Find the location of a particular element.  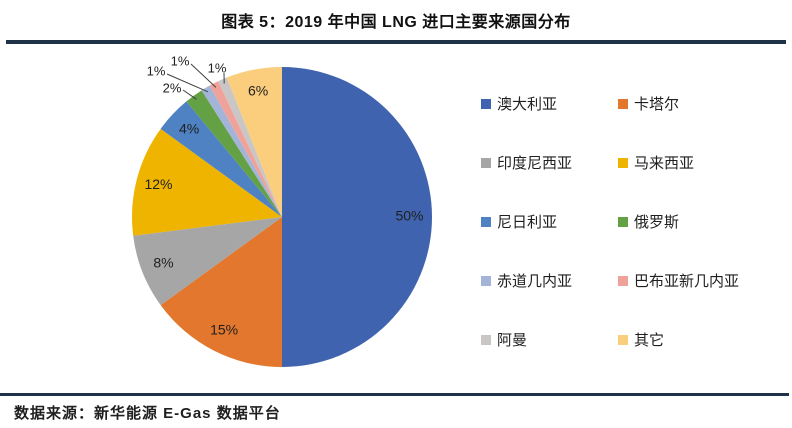

pie-label-nigeria: 4% is located at coordinates (189, 128).